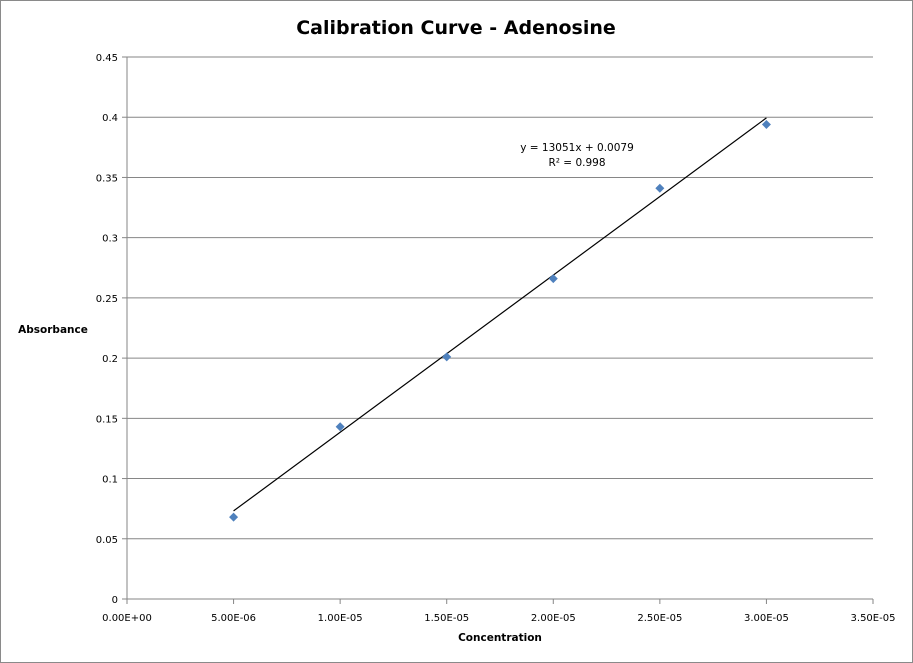 The height and width of the screenshot is (663, 913). I want to click on x-tick-label: 0.00E+00, so click(127, 618).